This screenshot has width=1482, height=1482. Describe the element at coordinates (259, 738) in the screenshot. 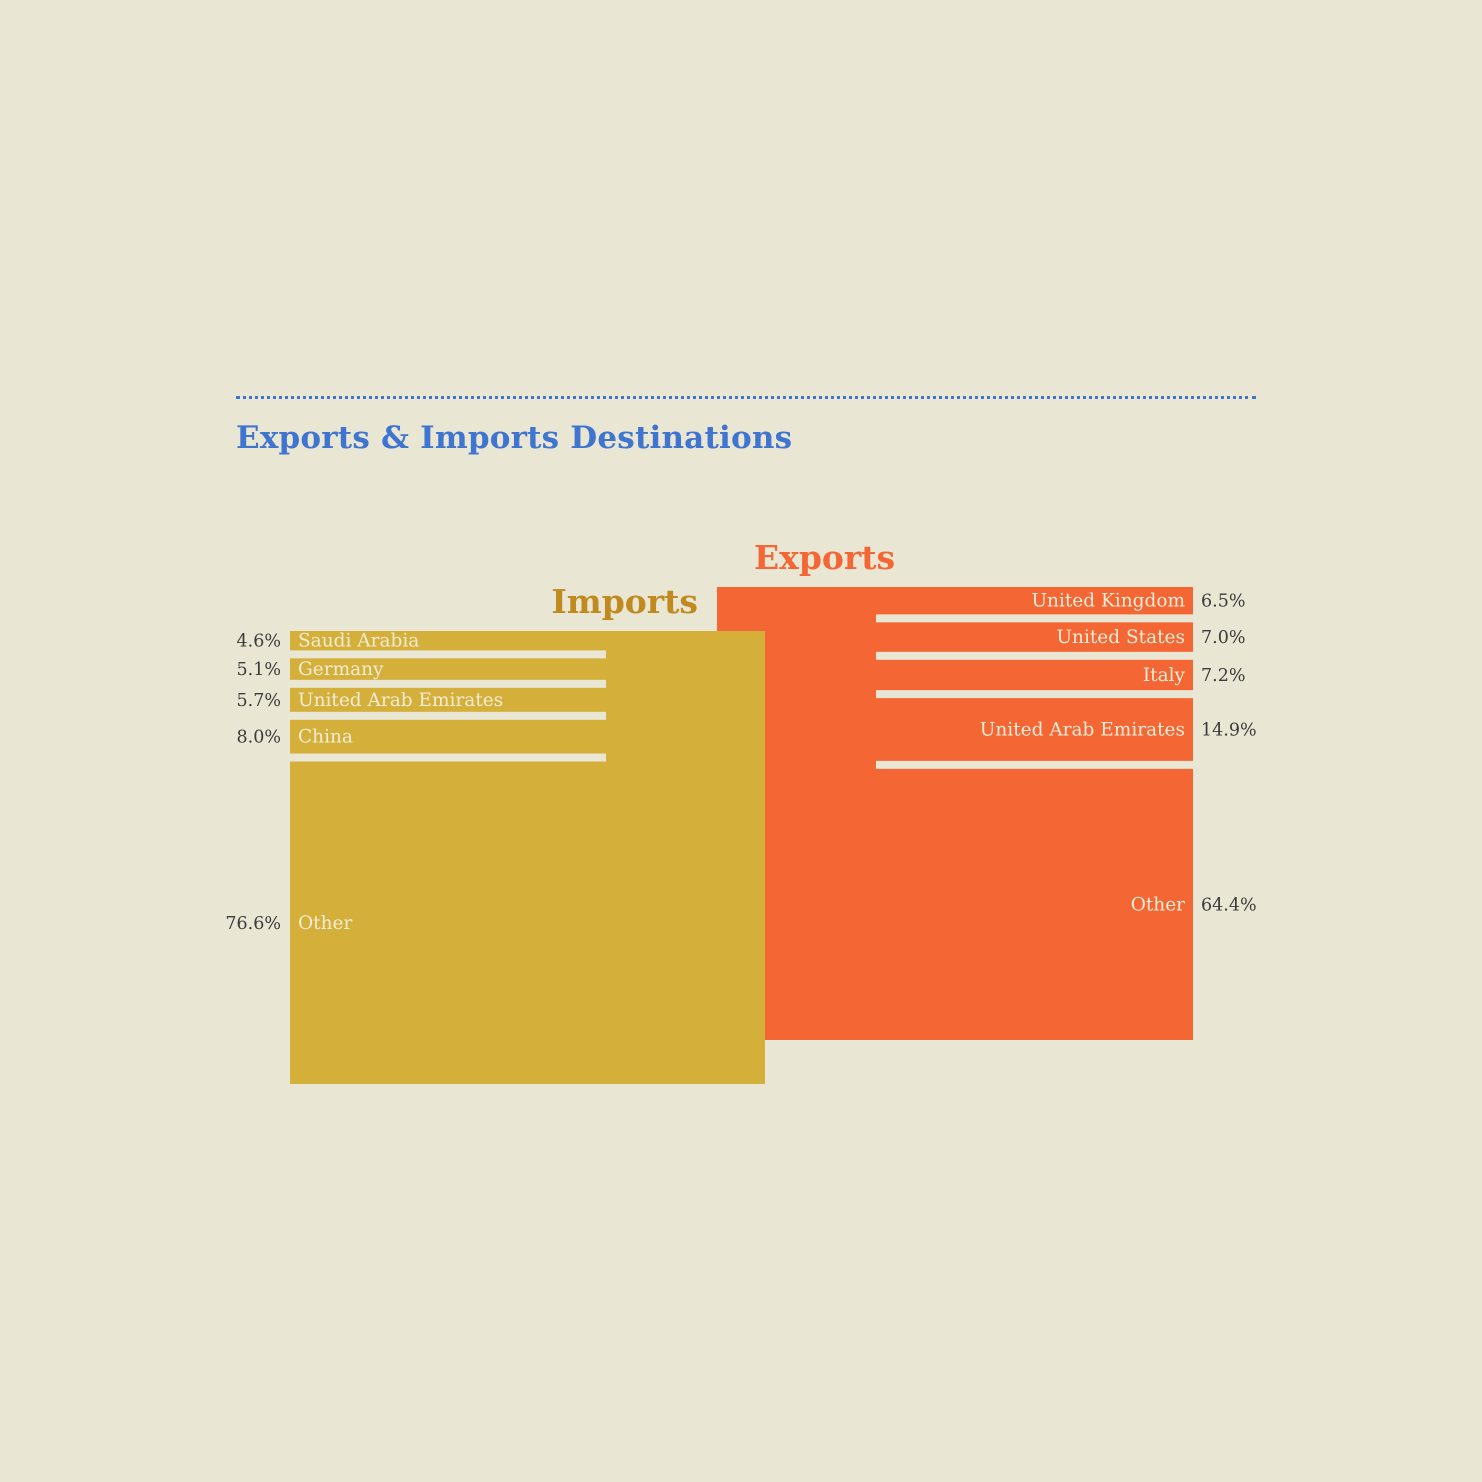

I see `imports-china-value: 8.0%` at that location.